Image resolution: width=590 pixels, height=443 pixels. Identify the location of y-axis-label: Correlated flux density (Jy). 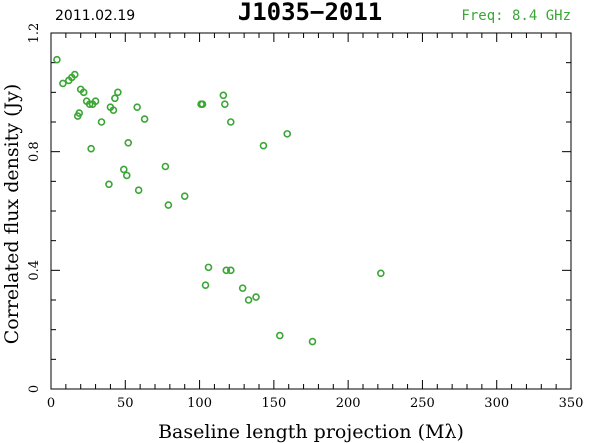
(12, 214).